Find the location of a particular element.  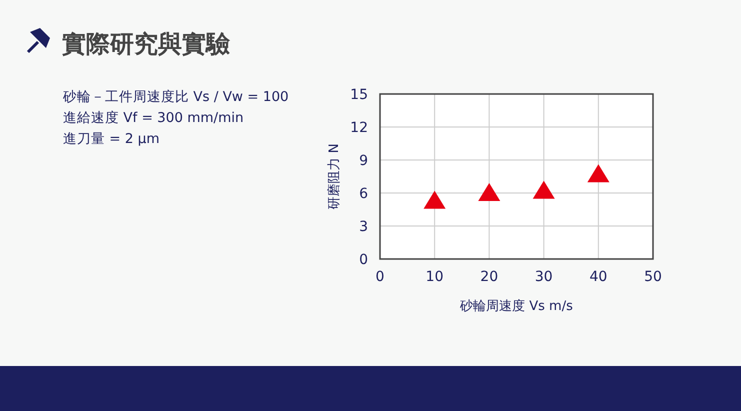

y-tick-label: 9 is located at coordinates (363, 161).